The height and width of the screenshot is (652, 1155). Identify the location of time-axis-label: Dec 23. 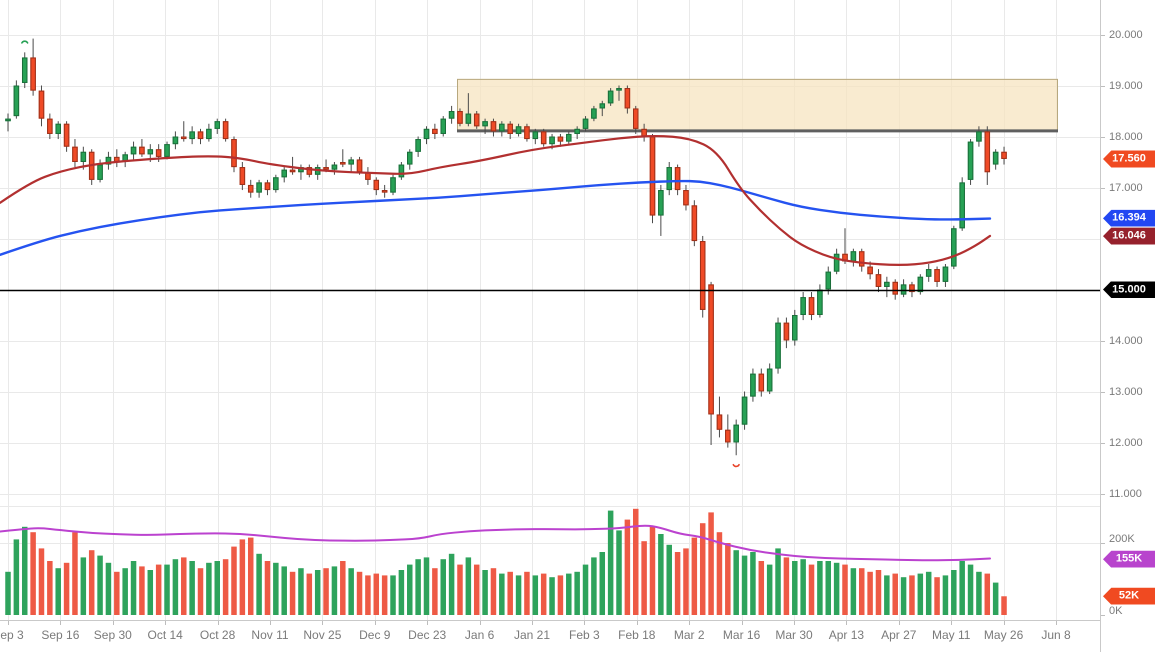
(427, 635).